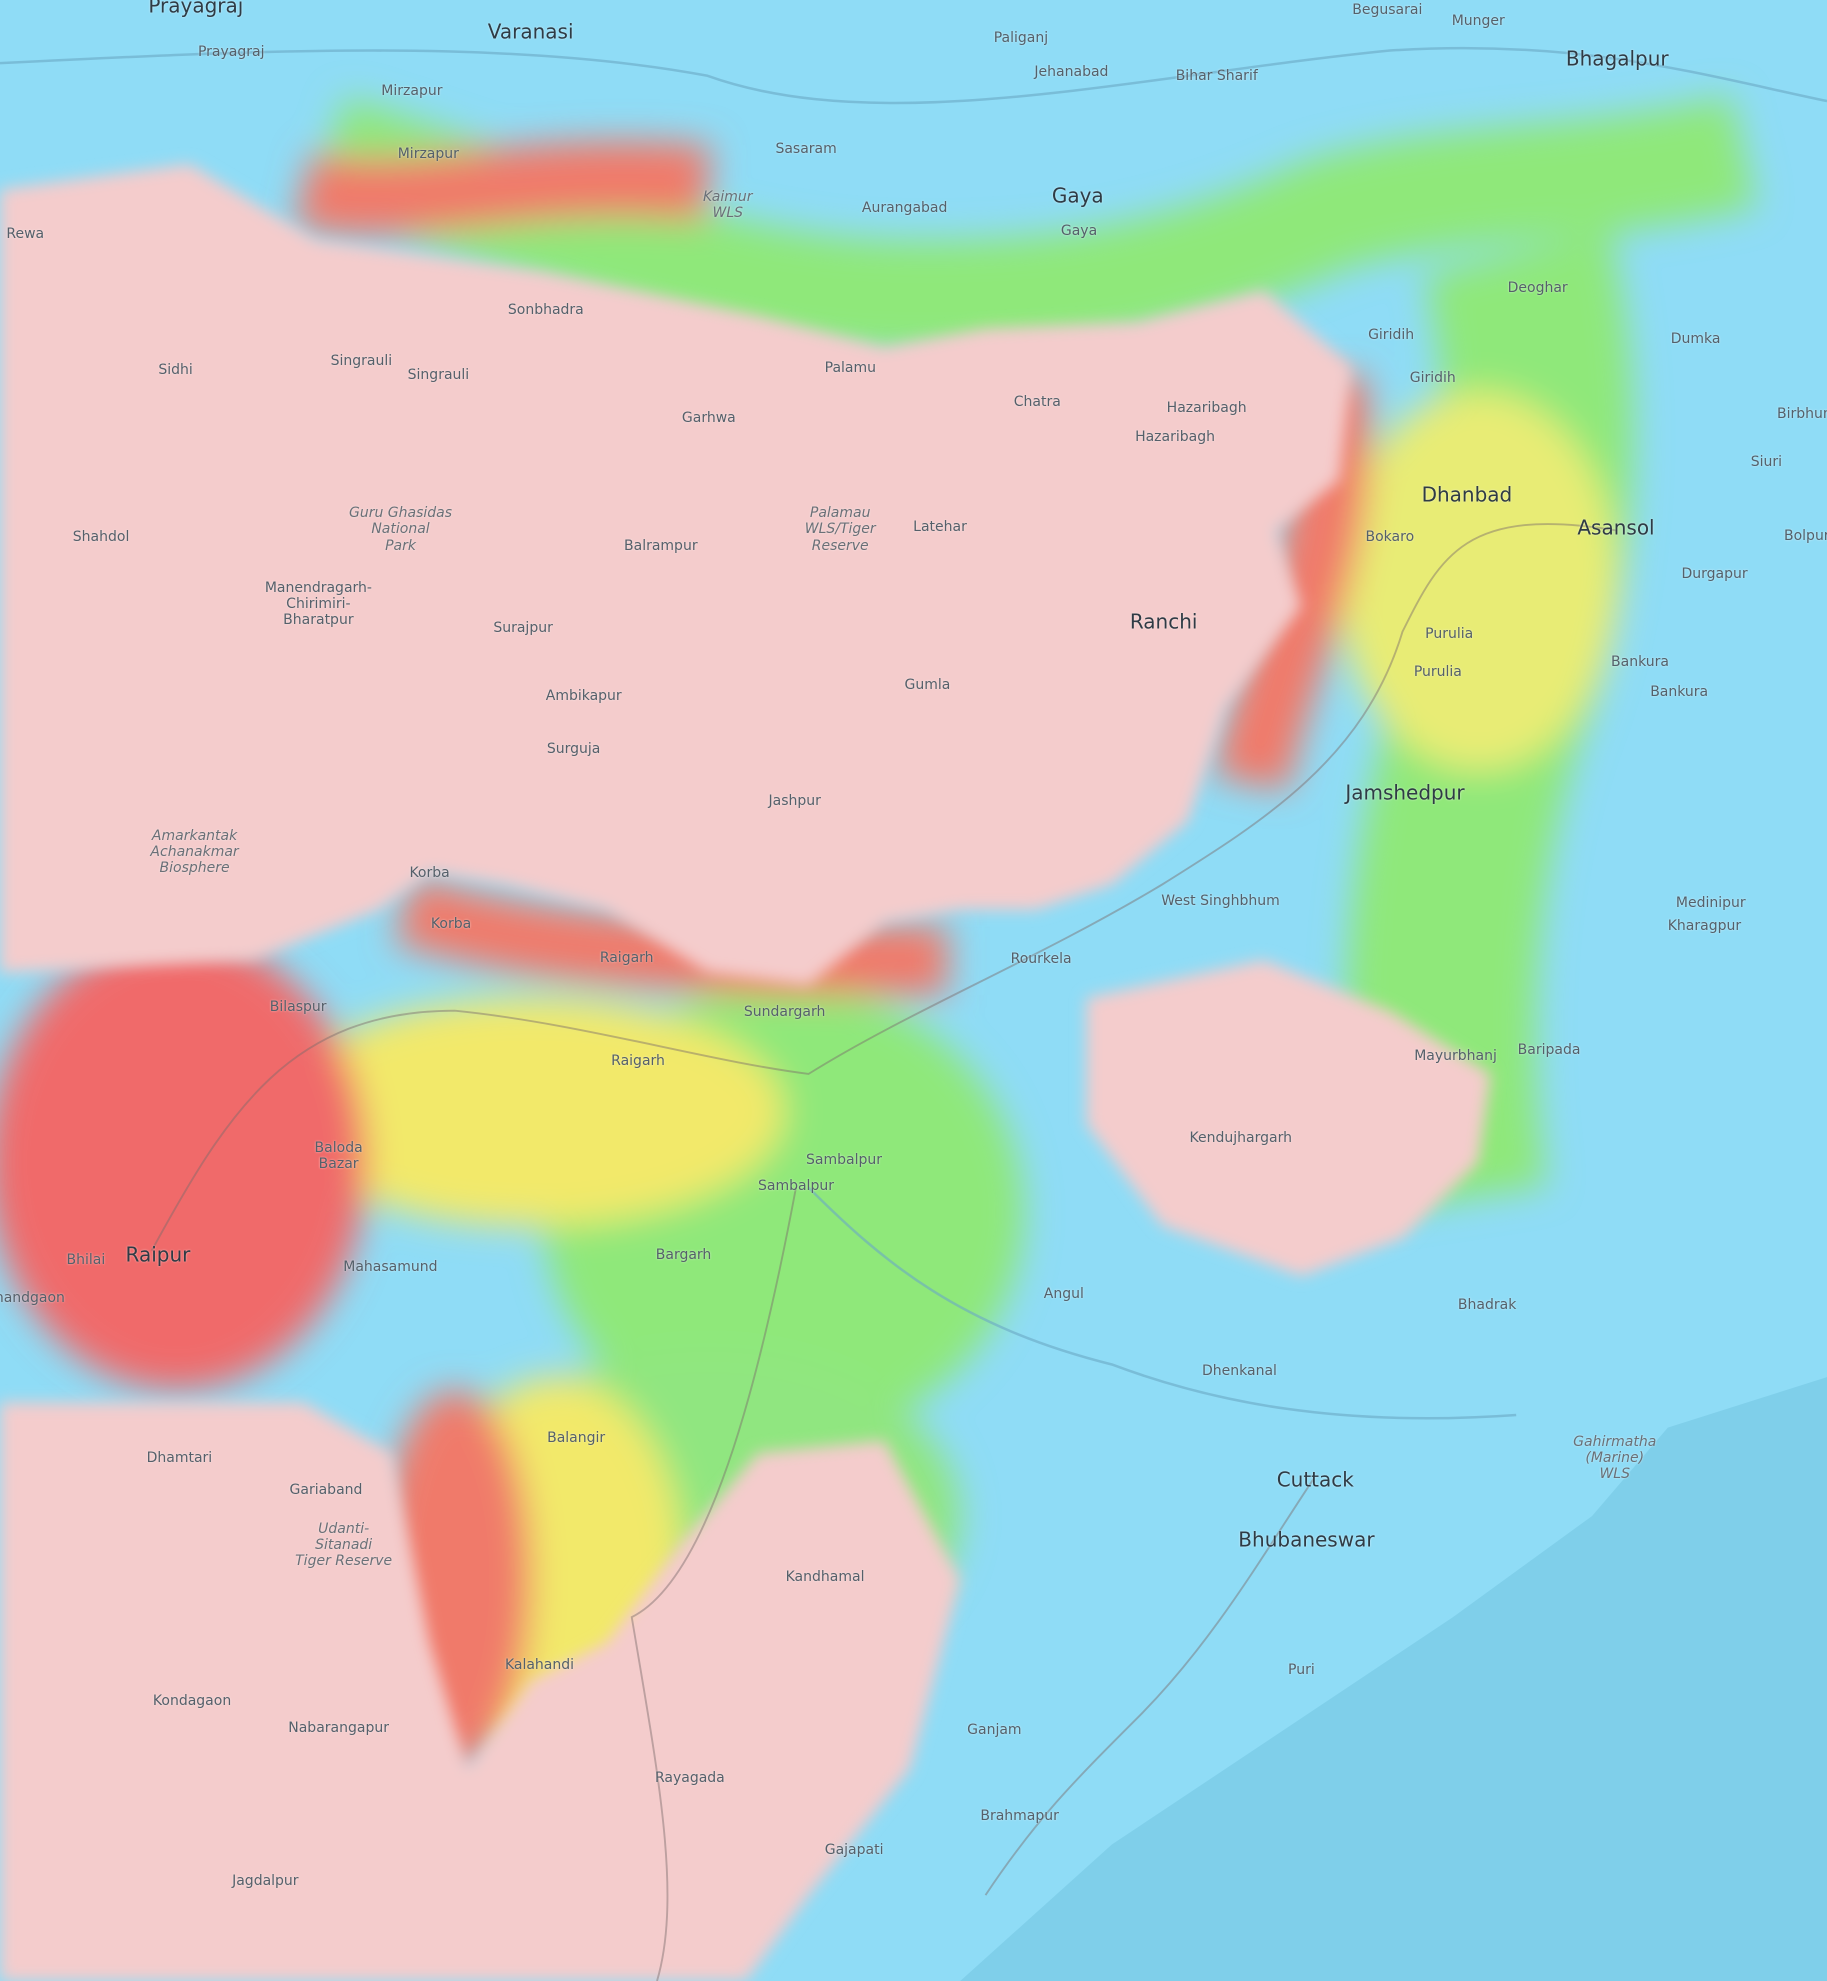 This screenshot has height=1981, width=1827. What do you see at coordinates (179, 1458) in the screenshot?
I see `map-label-district: Dhamtari` at bounding box center [179, 1458].